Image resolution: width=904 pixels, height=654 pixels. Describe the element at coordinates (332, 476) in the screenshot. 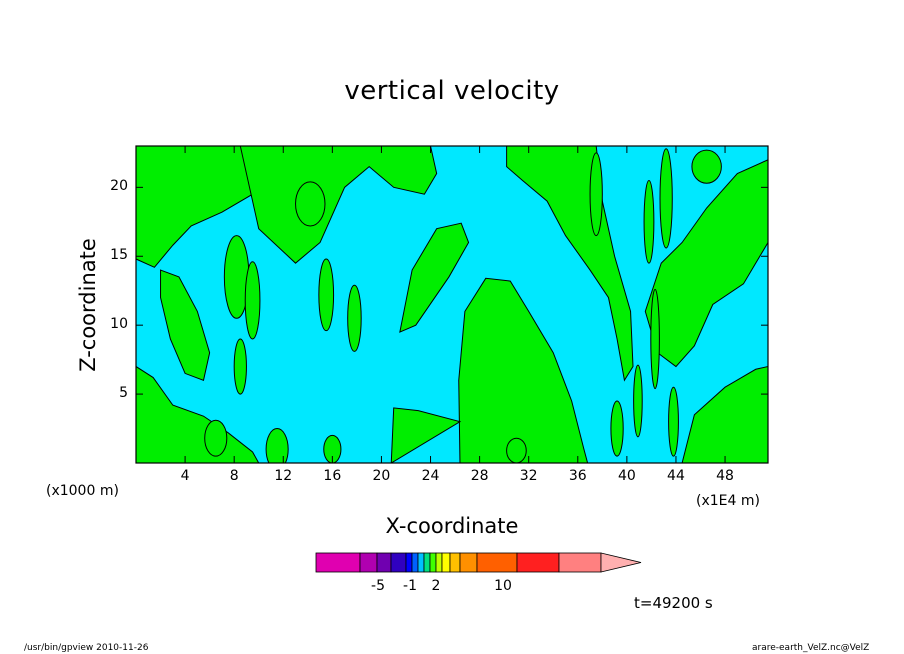

I see `x-tick-label: 16` at that location.